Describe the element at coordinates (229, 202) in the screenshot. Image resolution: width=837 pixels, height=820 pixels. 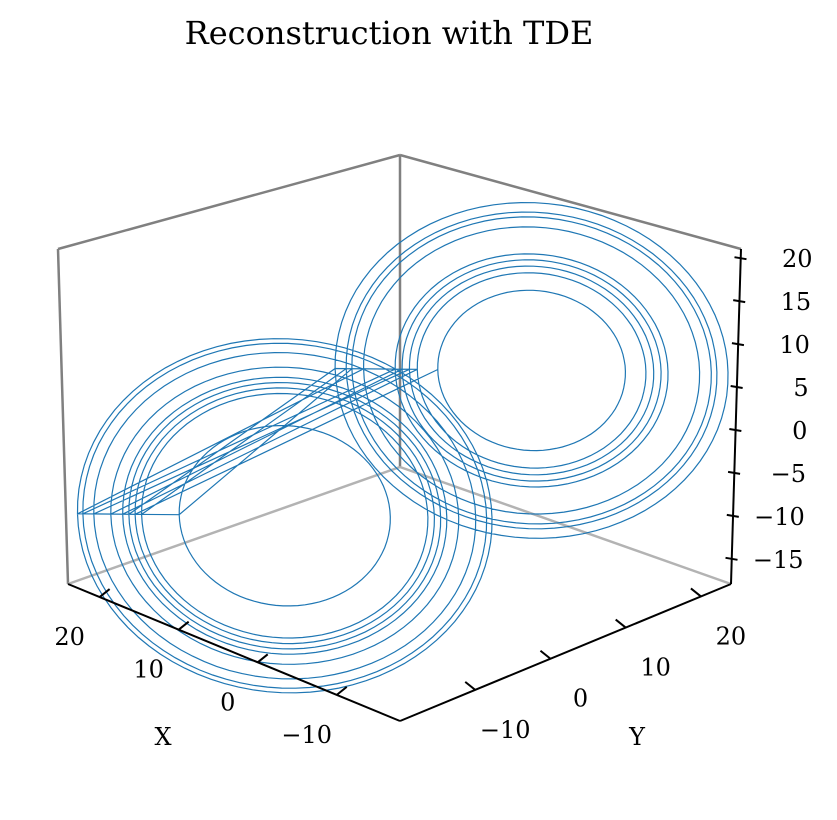
I see `pane-edge-back-left-top` at that location.